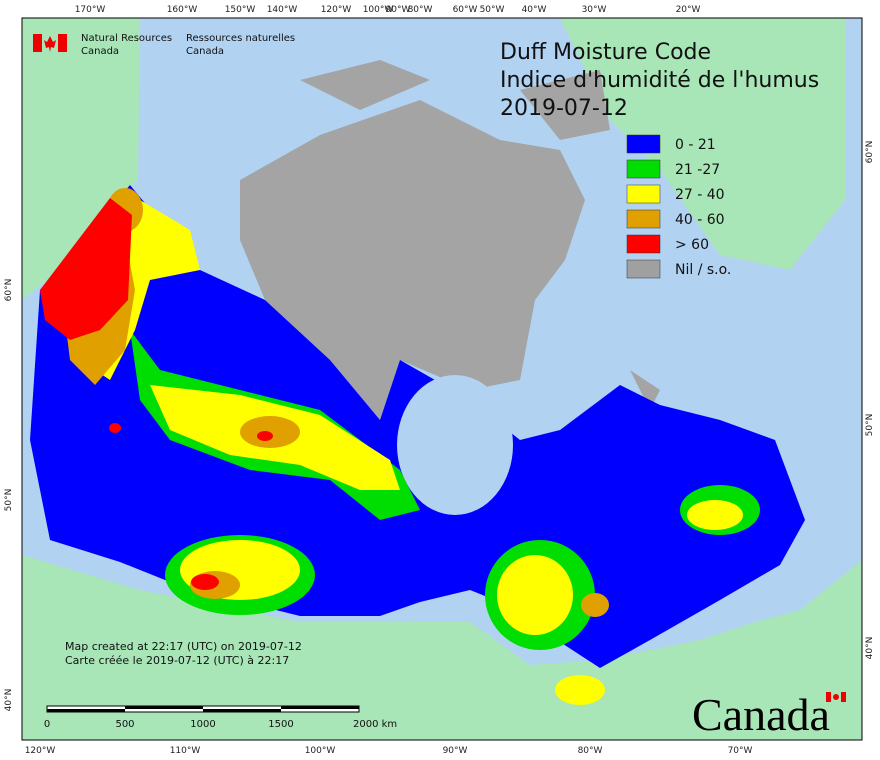 This screenshot has width=880, height=760. Describe the element at coordinates (183, 646) in the screenshot. I see `map-credit: Map created at 22:17 (UTC) on 2019-07-12` at that location.